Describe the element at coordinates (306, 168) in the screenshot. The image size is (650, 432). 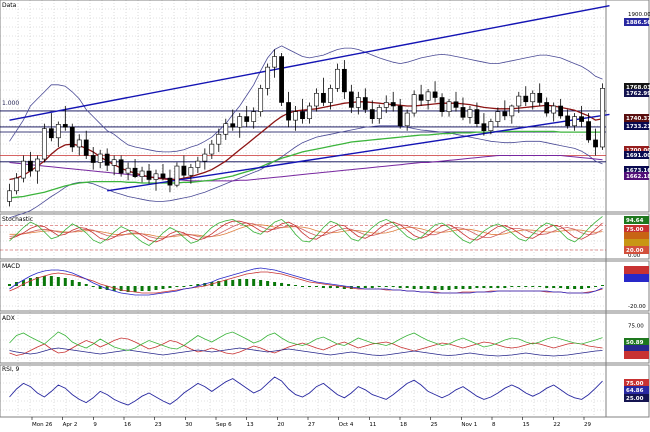
I see `ma-purple-line` at that location.